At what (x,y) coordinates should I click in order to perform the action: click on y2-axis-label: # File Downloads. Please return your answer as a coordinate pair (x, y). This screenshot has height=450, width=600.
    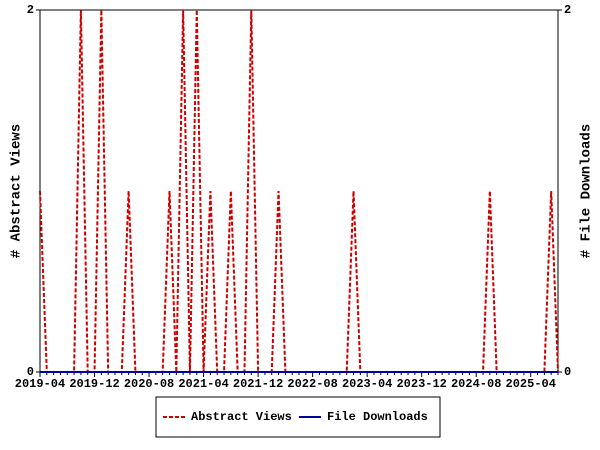
    Looking at the image, I should click on (587, 191).